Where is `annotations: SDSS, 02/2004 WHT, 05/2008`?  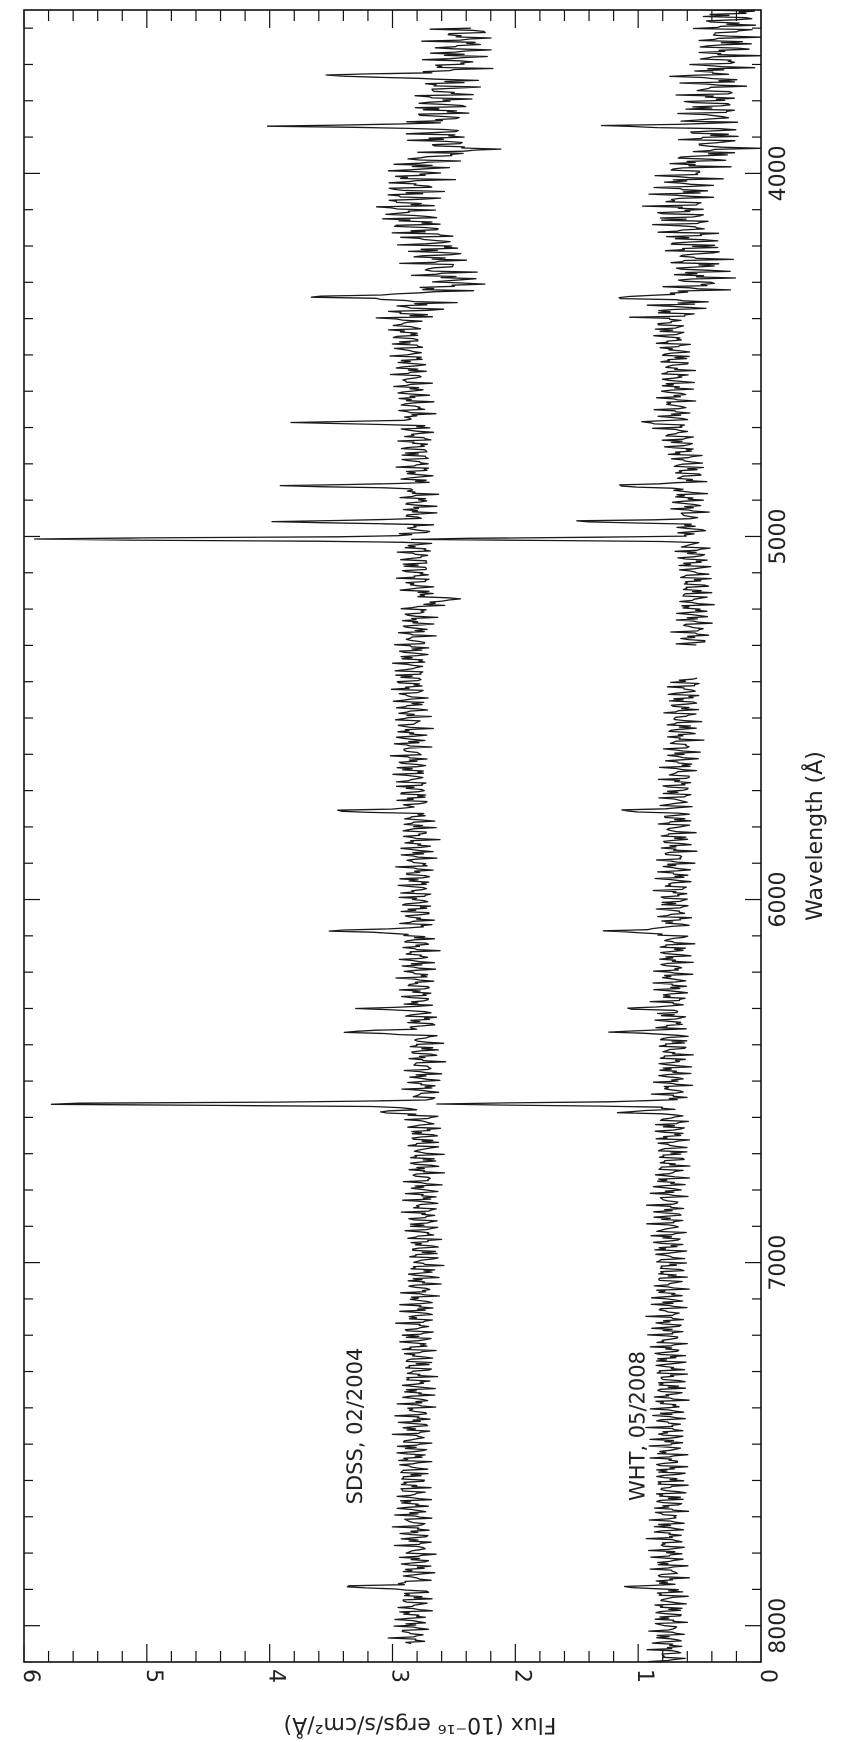
annotations: SDSS, 02/2004 WHT, 05/2008 is located at coordinates (496, 1426).